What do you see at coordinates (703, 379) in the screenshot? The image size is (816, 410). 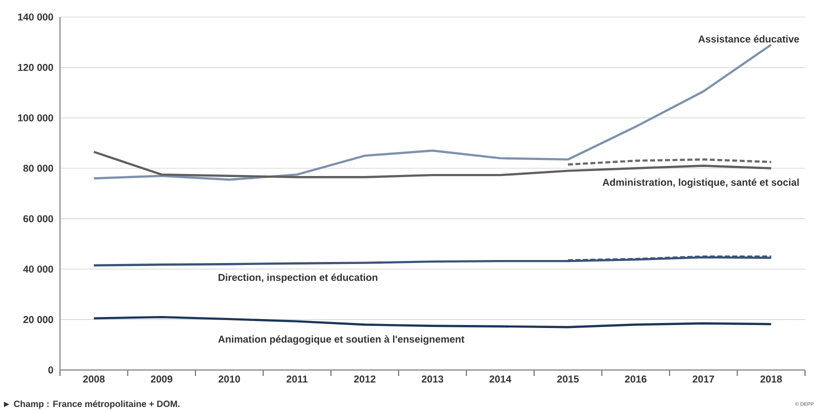 I see `x-tick-label: 2017` at bounding box center [703, 379].